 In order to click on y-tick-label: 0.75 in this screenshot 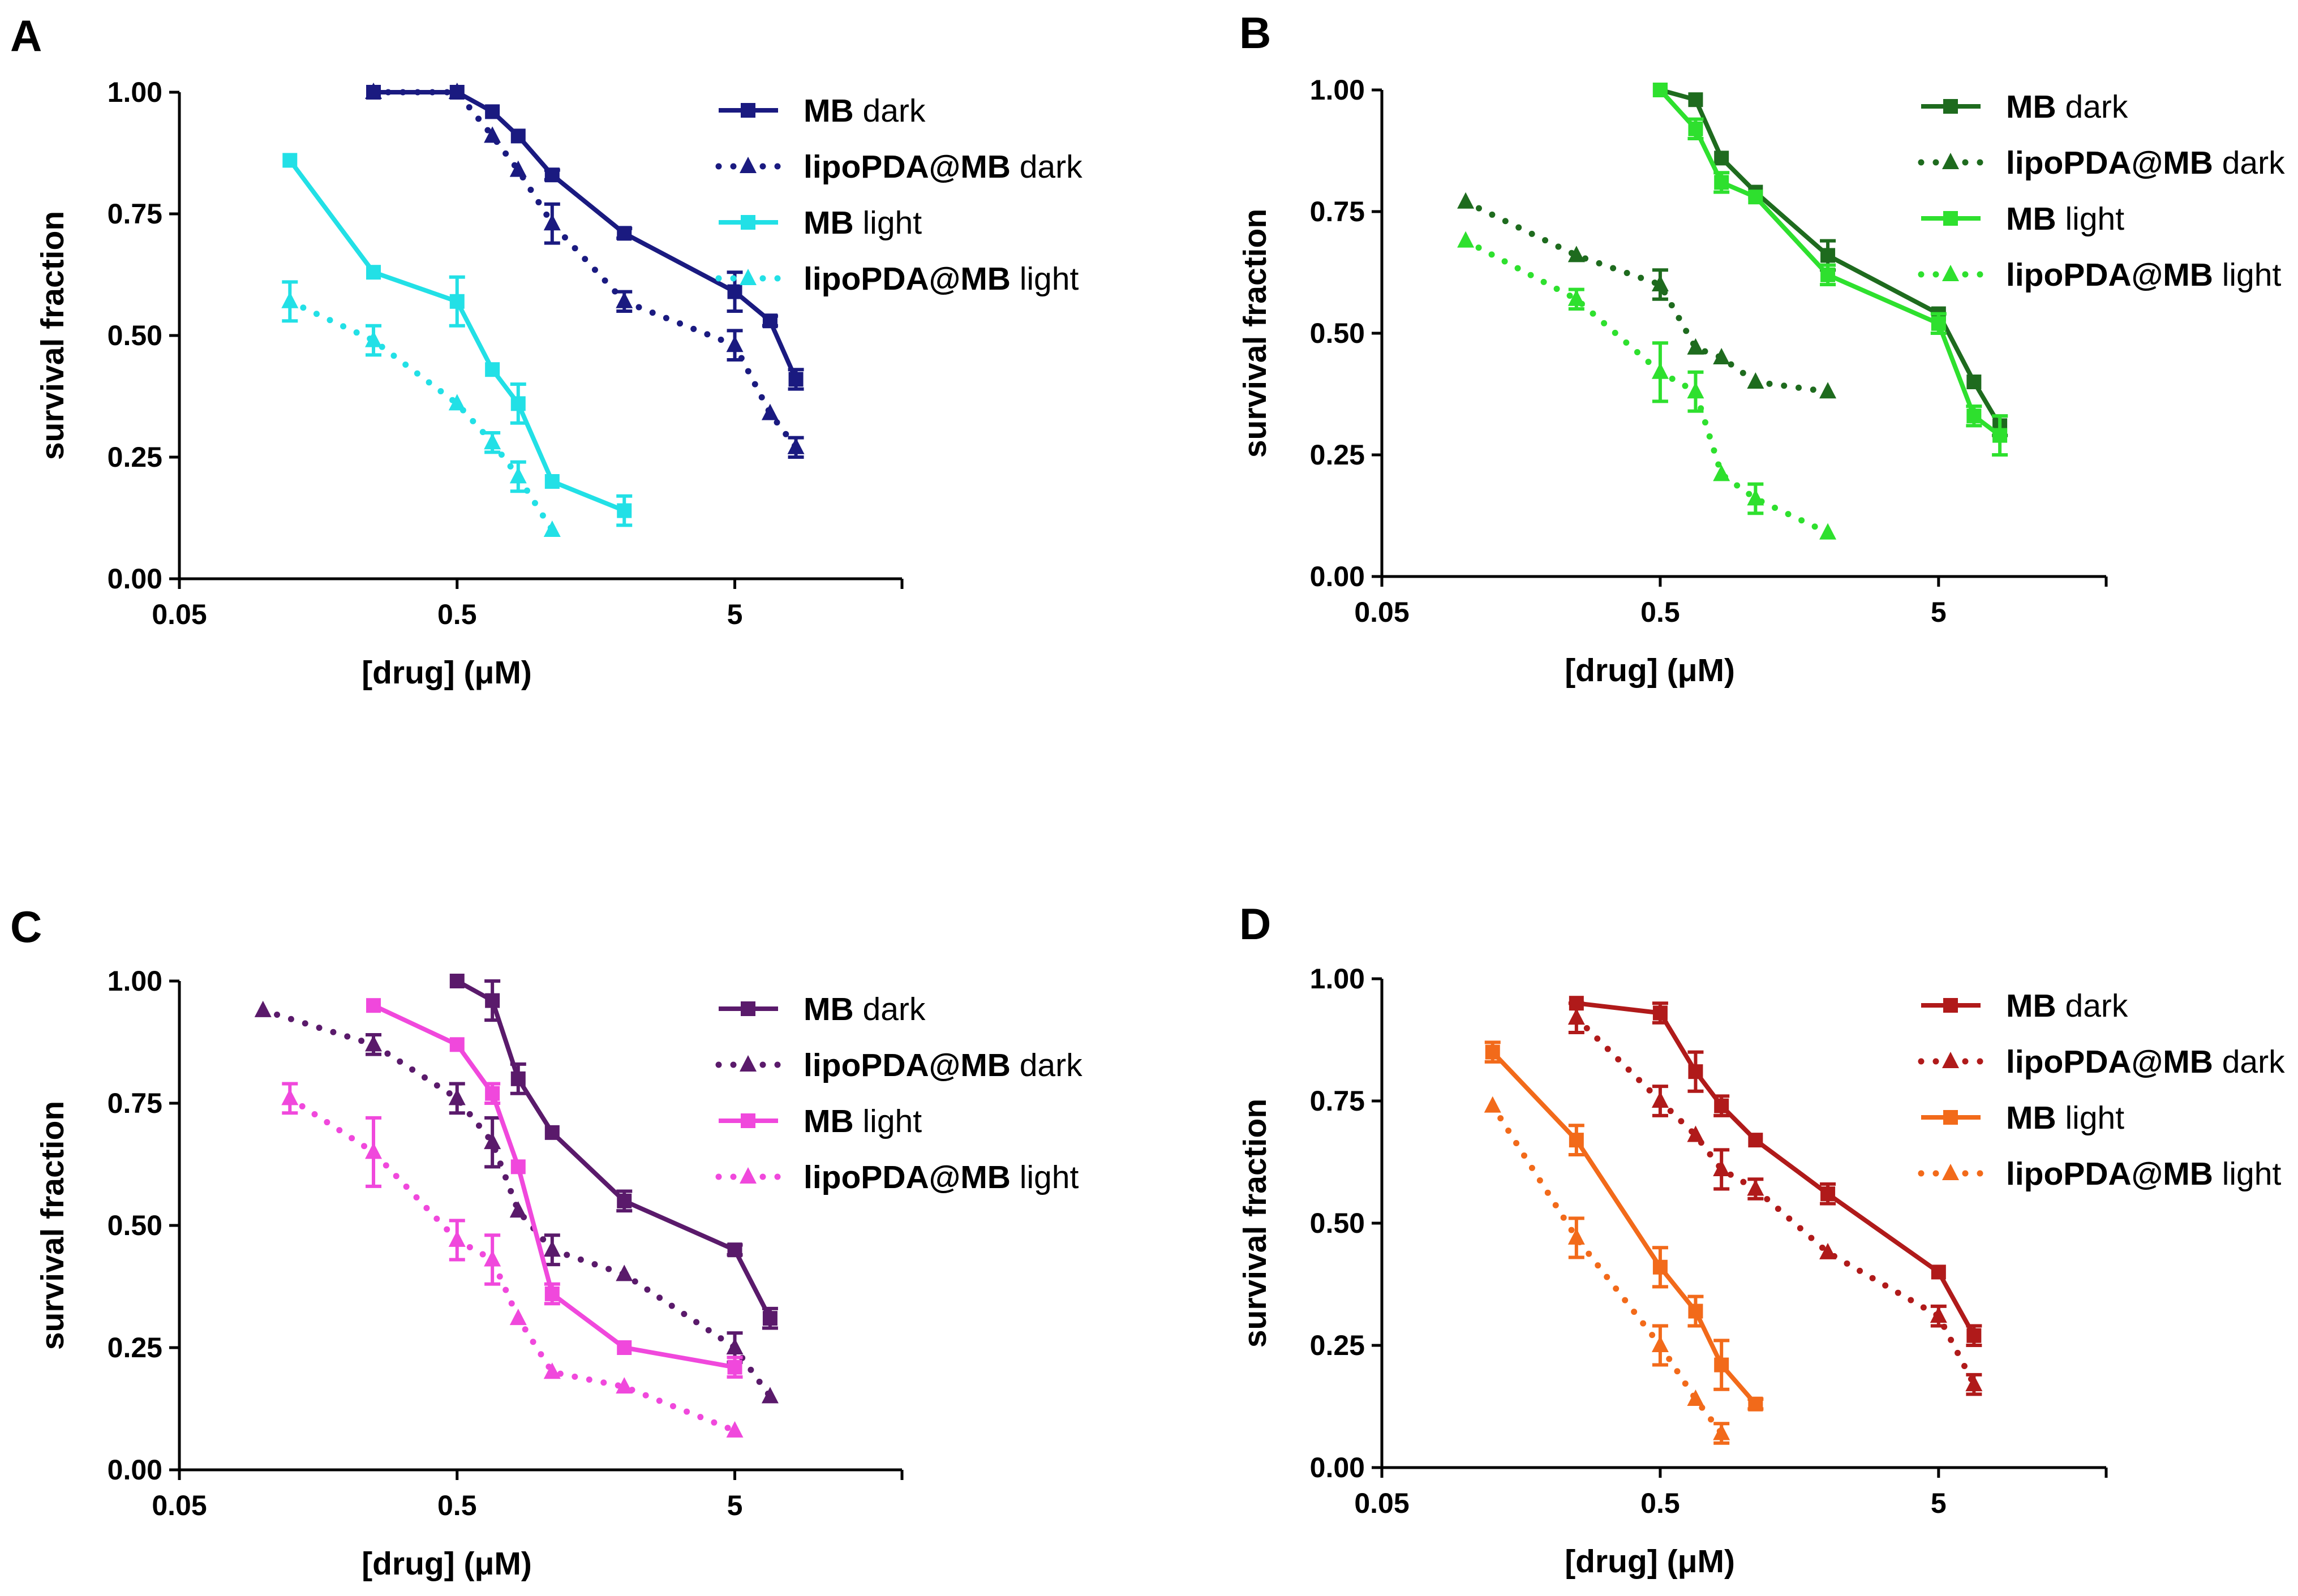, I will do `click(135, 1103)`.